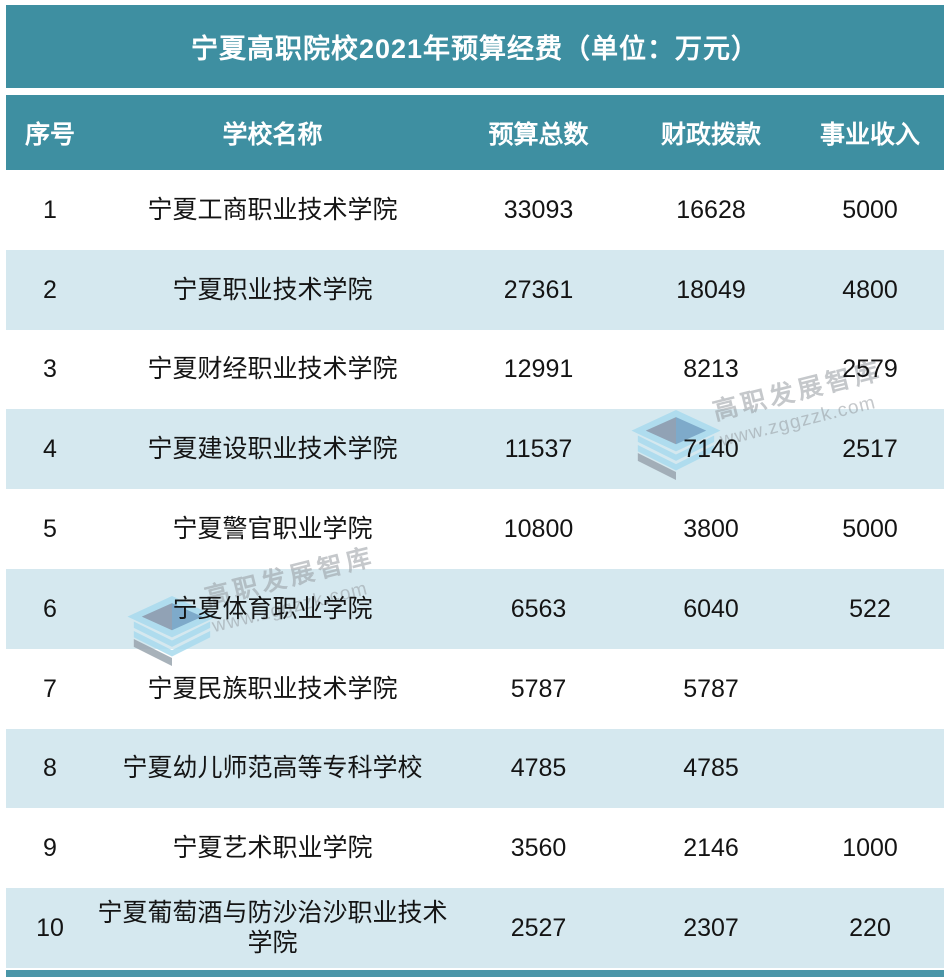 Image resolution: width=950 pixels, height=977 pixels. What do you see at coordinates (475, 132) in the screenshot?
I see `table-header-row: 序号 学校名称 预算总数 财政拨款 事业收入` at bounding box center [475, 132].